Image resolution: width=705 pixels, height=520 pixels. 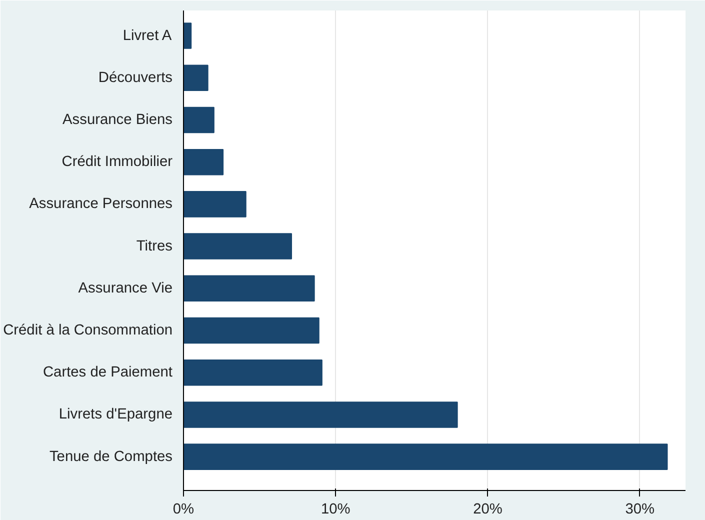 I want to click on y-tick-label: Titres, so click(x=154, y=246).